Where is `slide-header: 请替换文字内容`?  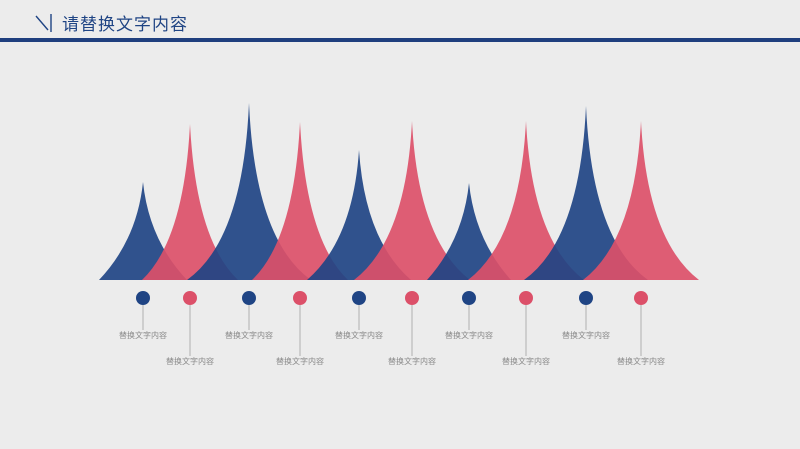 slide-header: 请替换文字内容 is located at coordinates (400, 22).